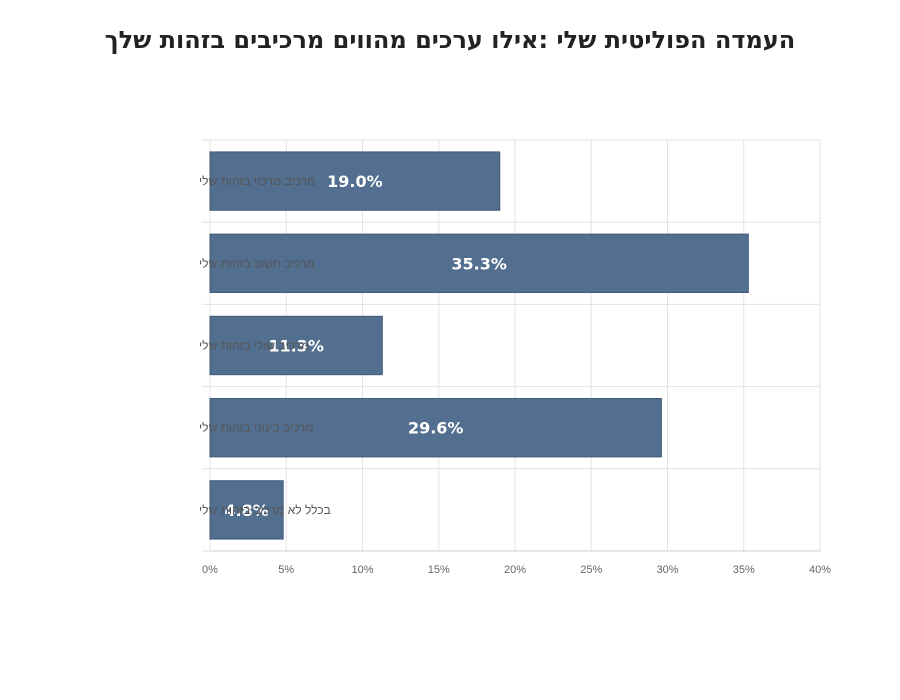 This screenshot has height=700, width=900. I want to click on x-axis-ticks: 0% 5% 10% 15% 20% 25% 30% 35% 40%, so click(516, 570).